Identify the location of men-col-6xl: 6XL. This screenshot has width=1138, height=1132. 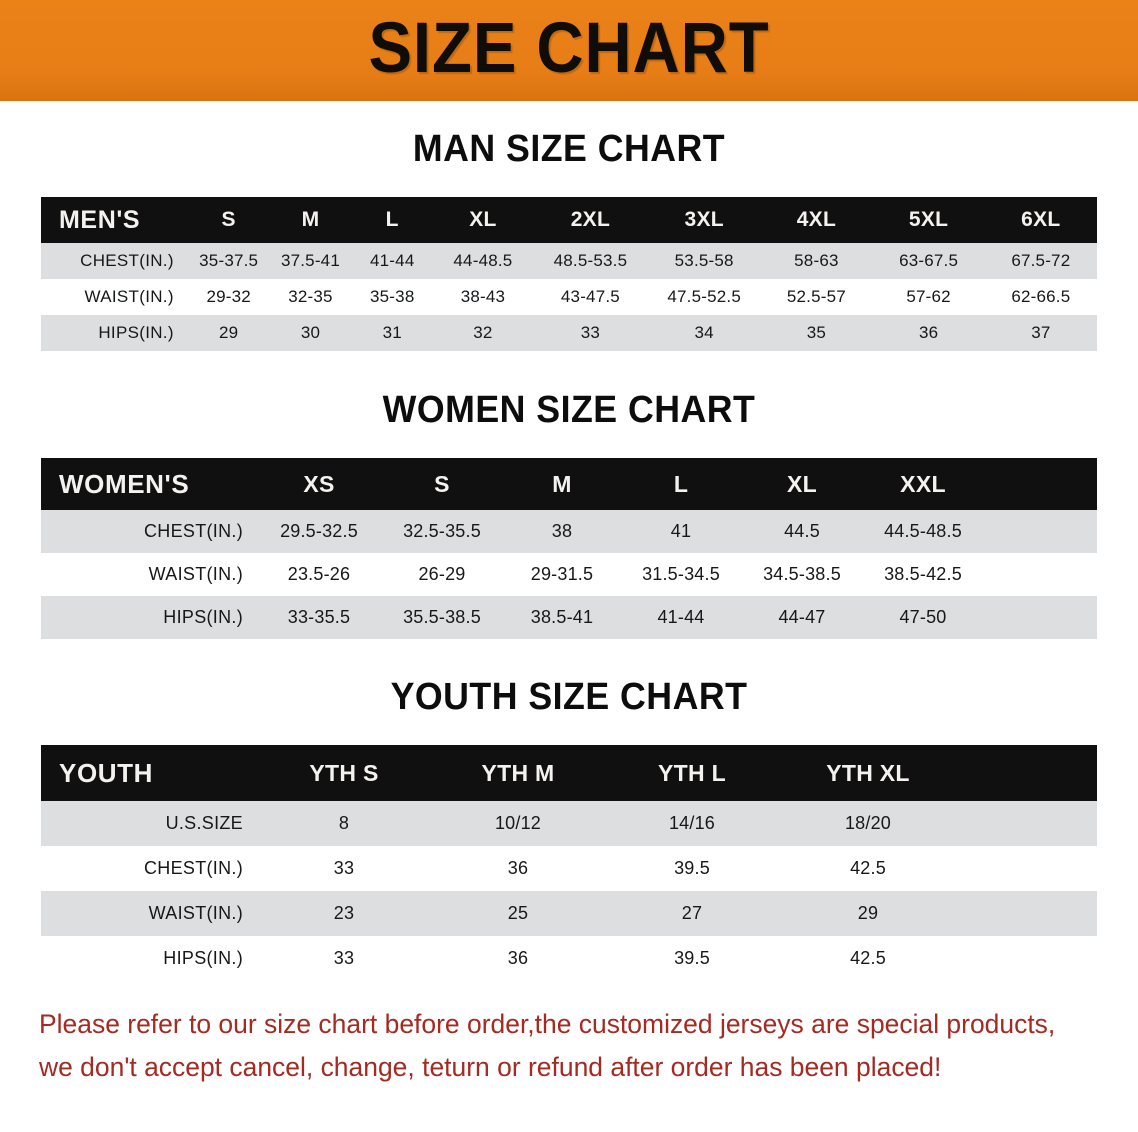
(1041, 219).